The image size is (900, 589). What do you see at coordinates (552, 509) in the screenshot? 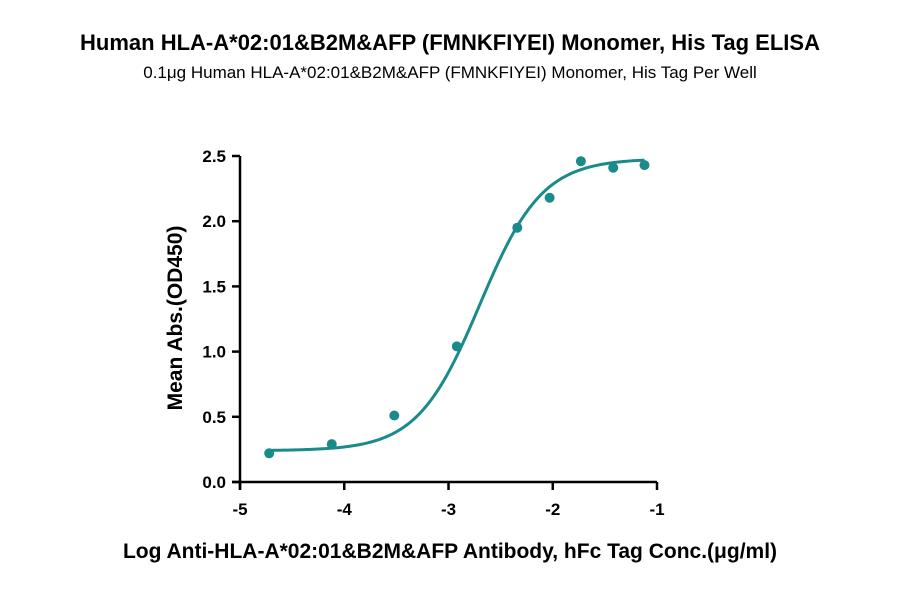
I see `x-tick-label: -2` at bounding box center [552, 509].